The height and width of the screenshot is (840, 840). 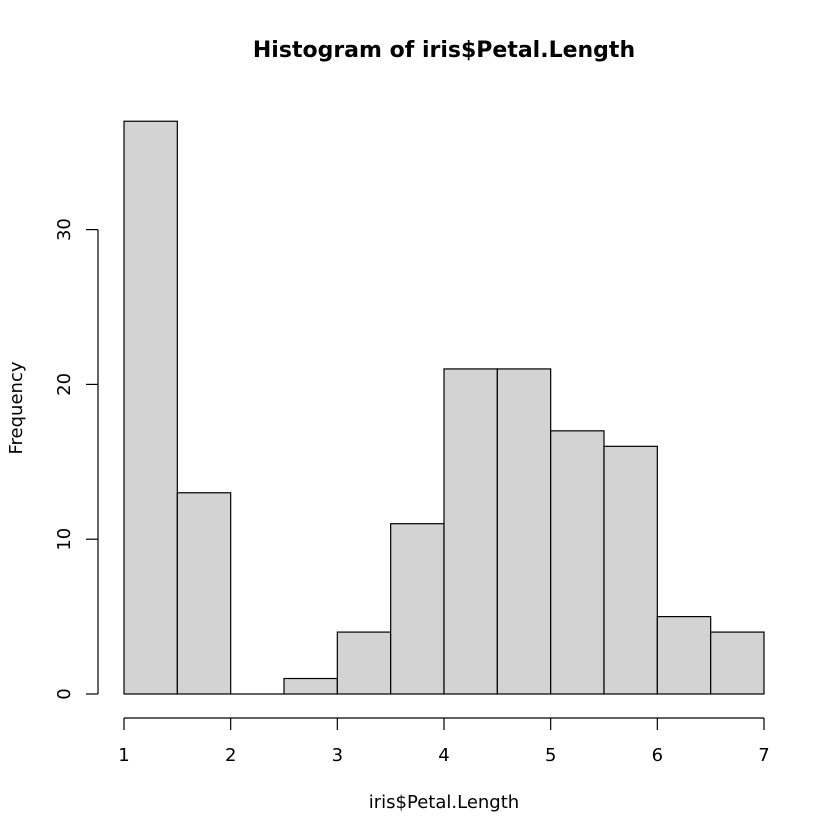 What do you see at coordinates (444, 741) in the screenshot?
I see `x-axis: 1 2 3 4 5 6 7` at bounding box center [444, 741].